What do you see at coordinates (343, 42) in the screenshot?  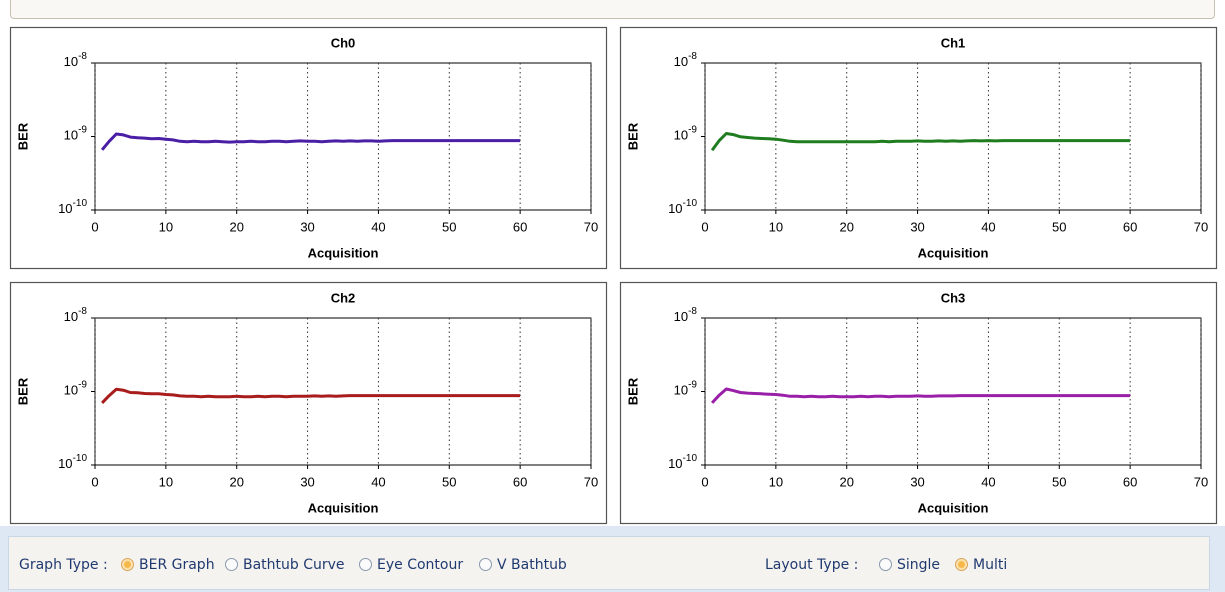 I see `chart-title: Ch0` at bounding box center [343, 42].